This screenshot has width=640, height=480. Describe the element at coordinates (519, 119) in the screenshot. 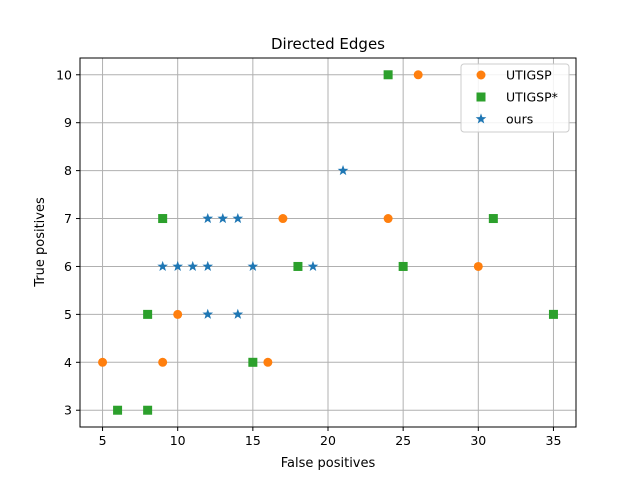

I see `legend-label: ours` at that location.